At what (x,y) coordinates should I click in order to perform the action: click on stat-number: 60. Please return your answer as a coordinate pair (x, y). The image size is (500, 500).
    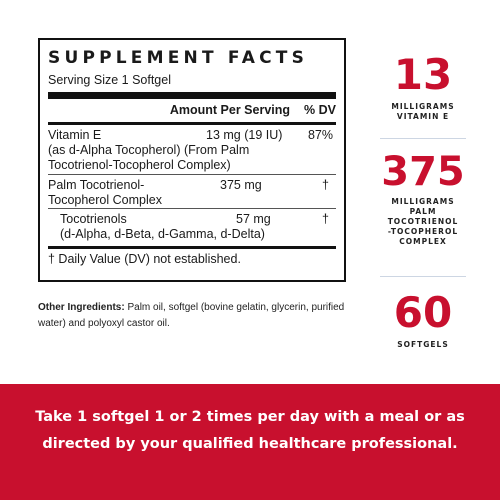
    Looking at the image, I should click on (423, 312).